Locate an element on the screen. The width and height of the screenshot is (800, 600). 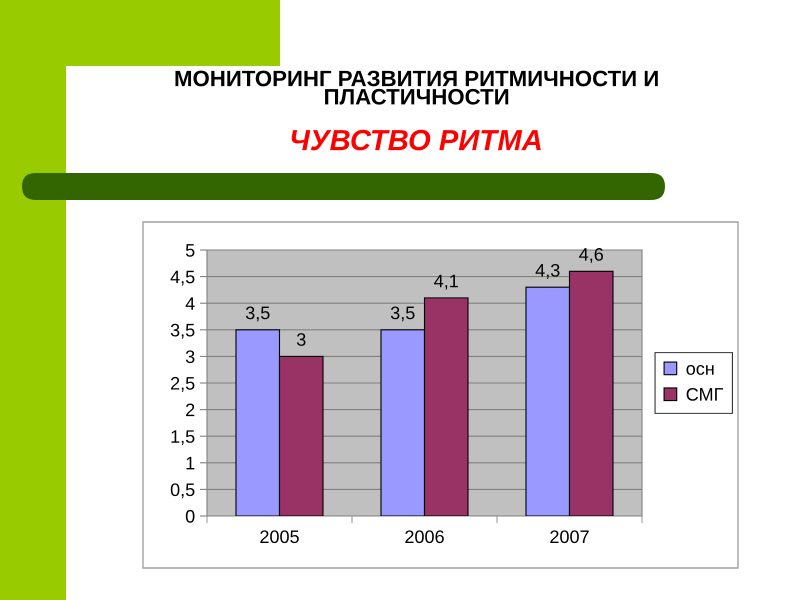
data-label: 4,6 is located at coordinates (591, 255).